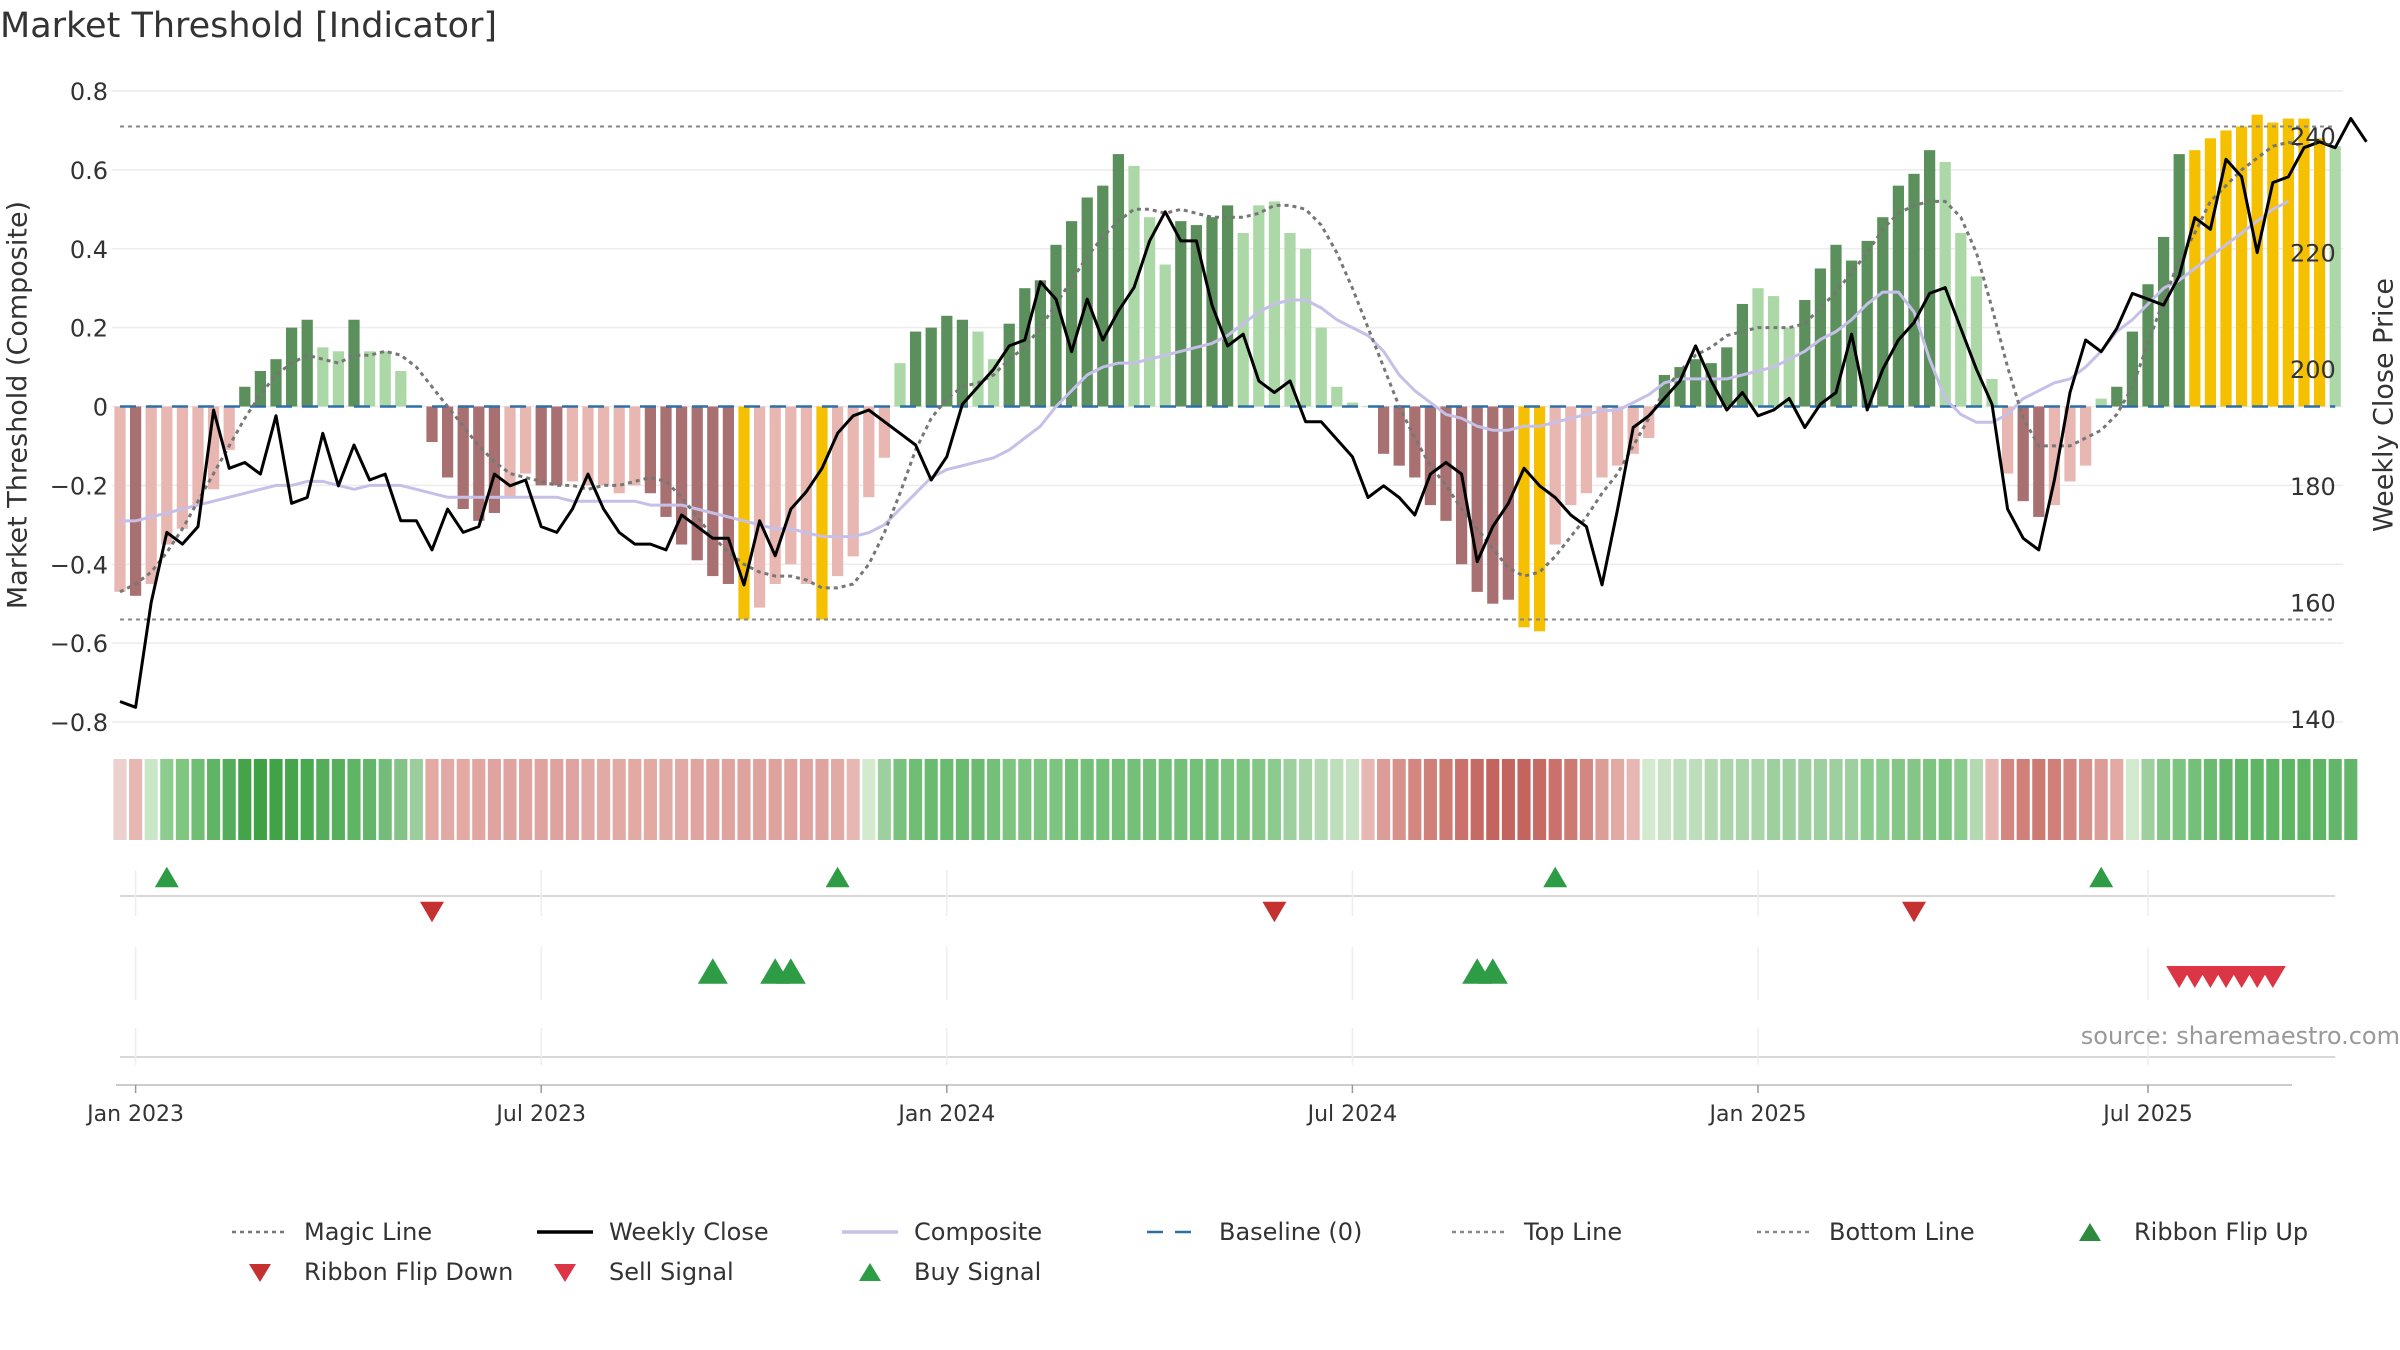  I want to click on legend-item: Composite, so click(992, 1232).